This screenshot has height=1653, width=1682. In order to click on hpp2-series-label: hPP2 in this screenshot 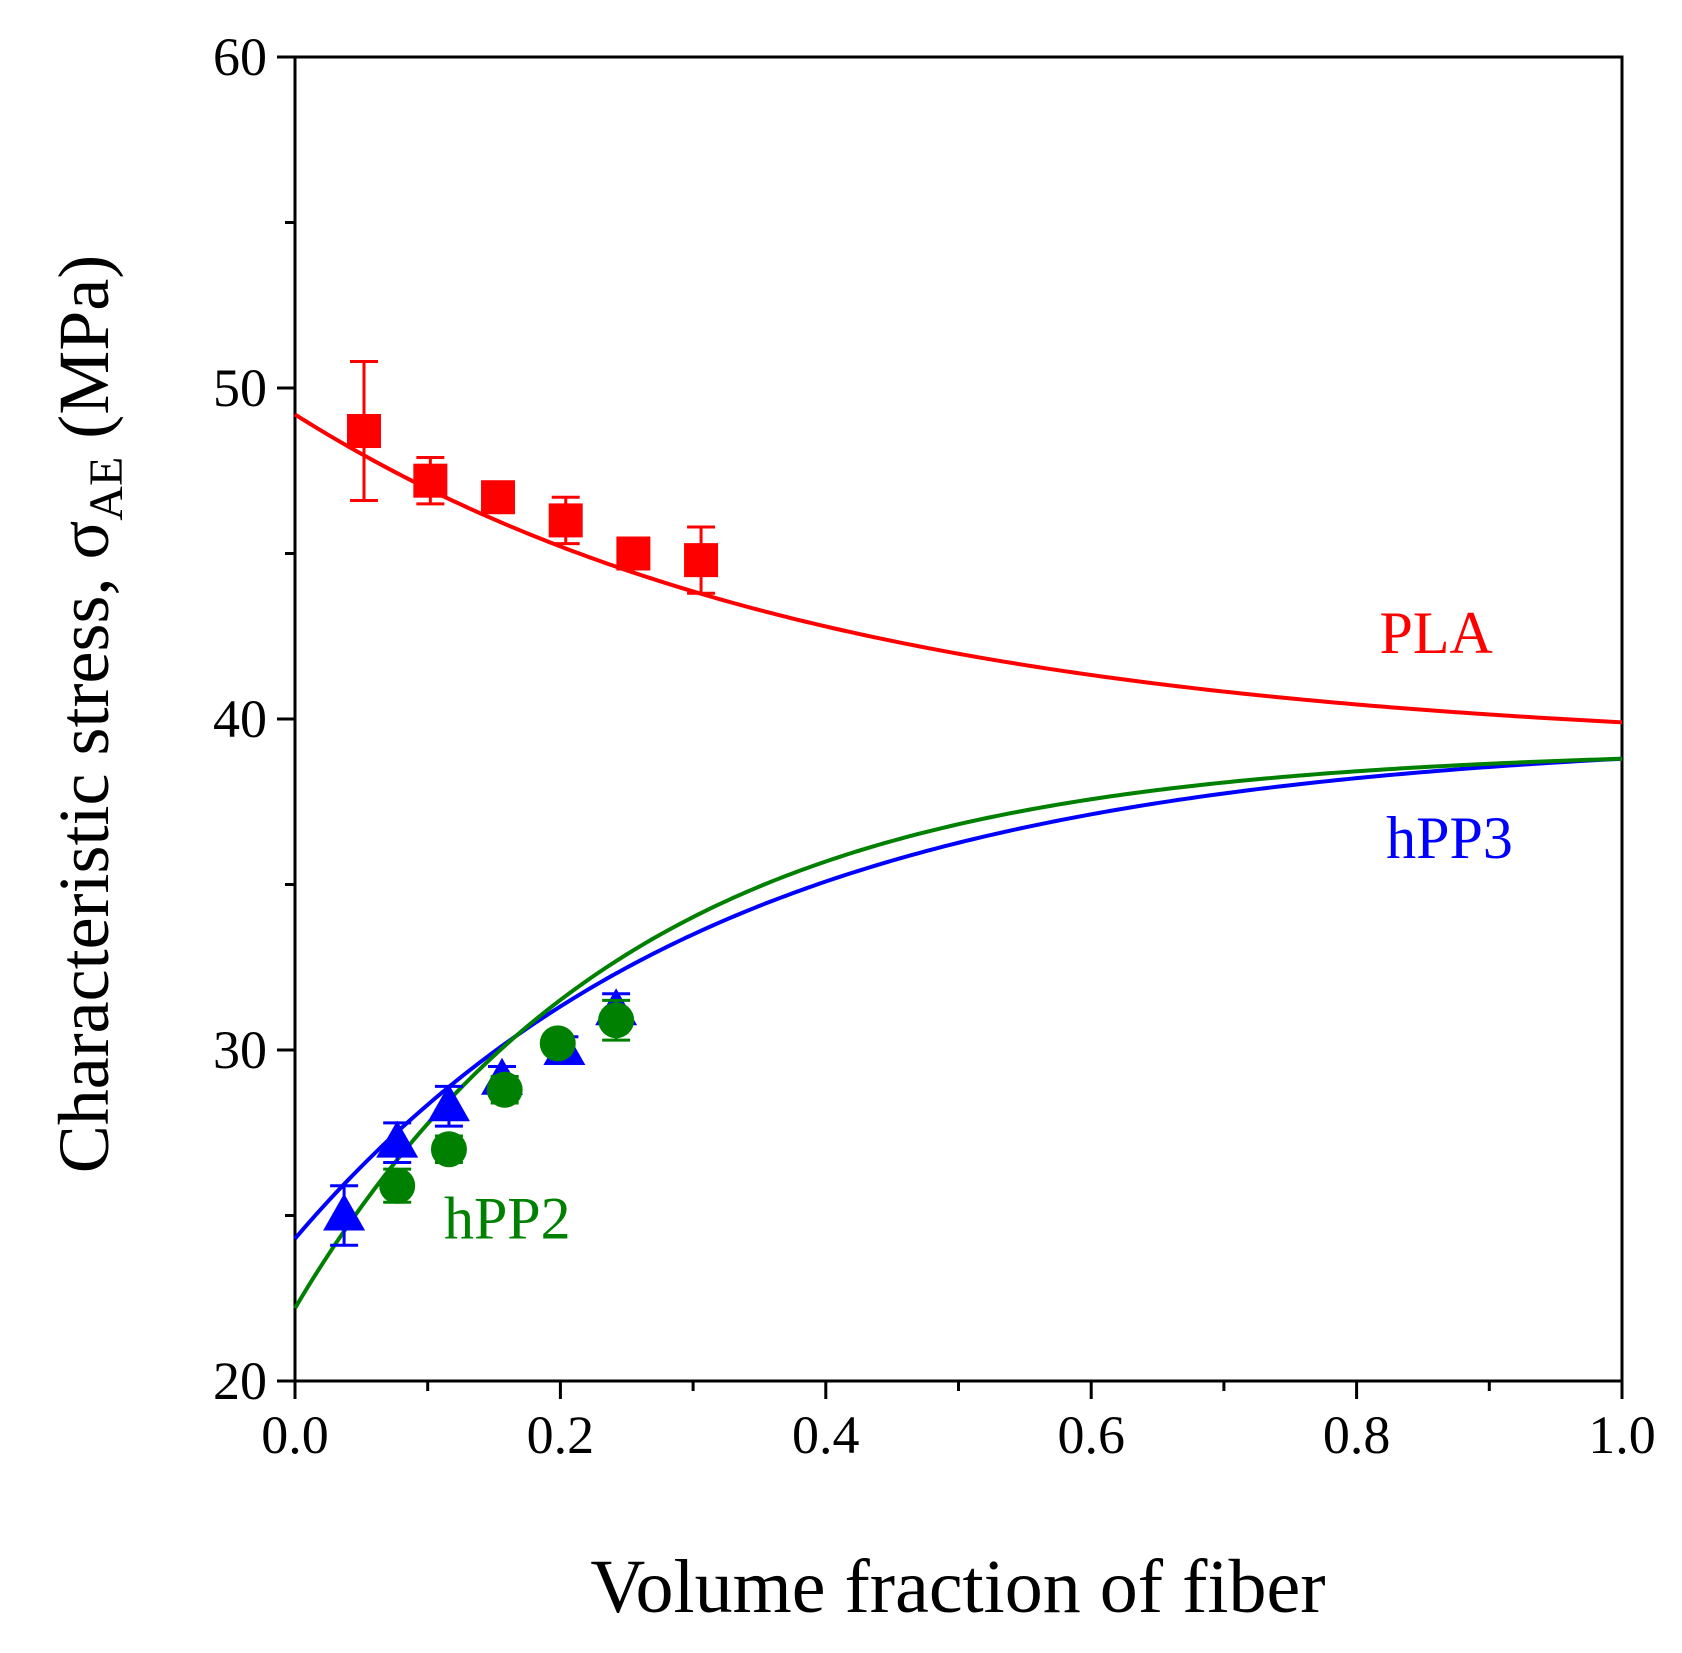, I will do `click(507, 1219)`.